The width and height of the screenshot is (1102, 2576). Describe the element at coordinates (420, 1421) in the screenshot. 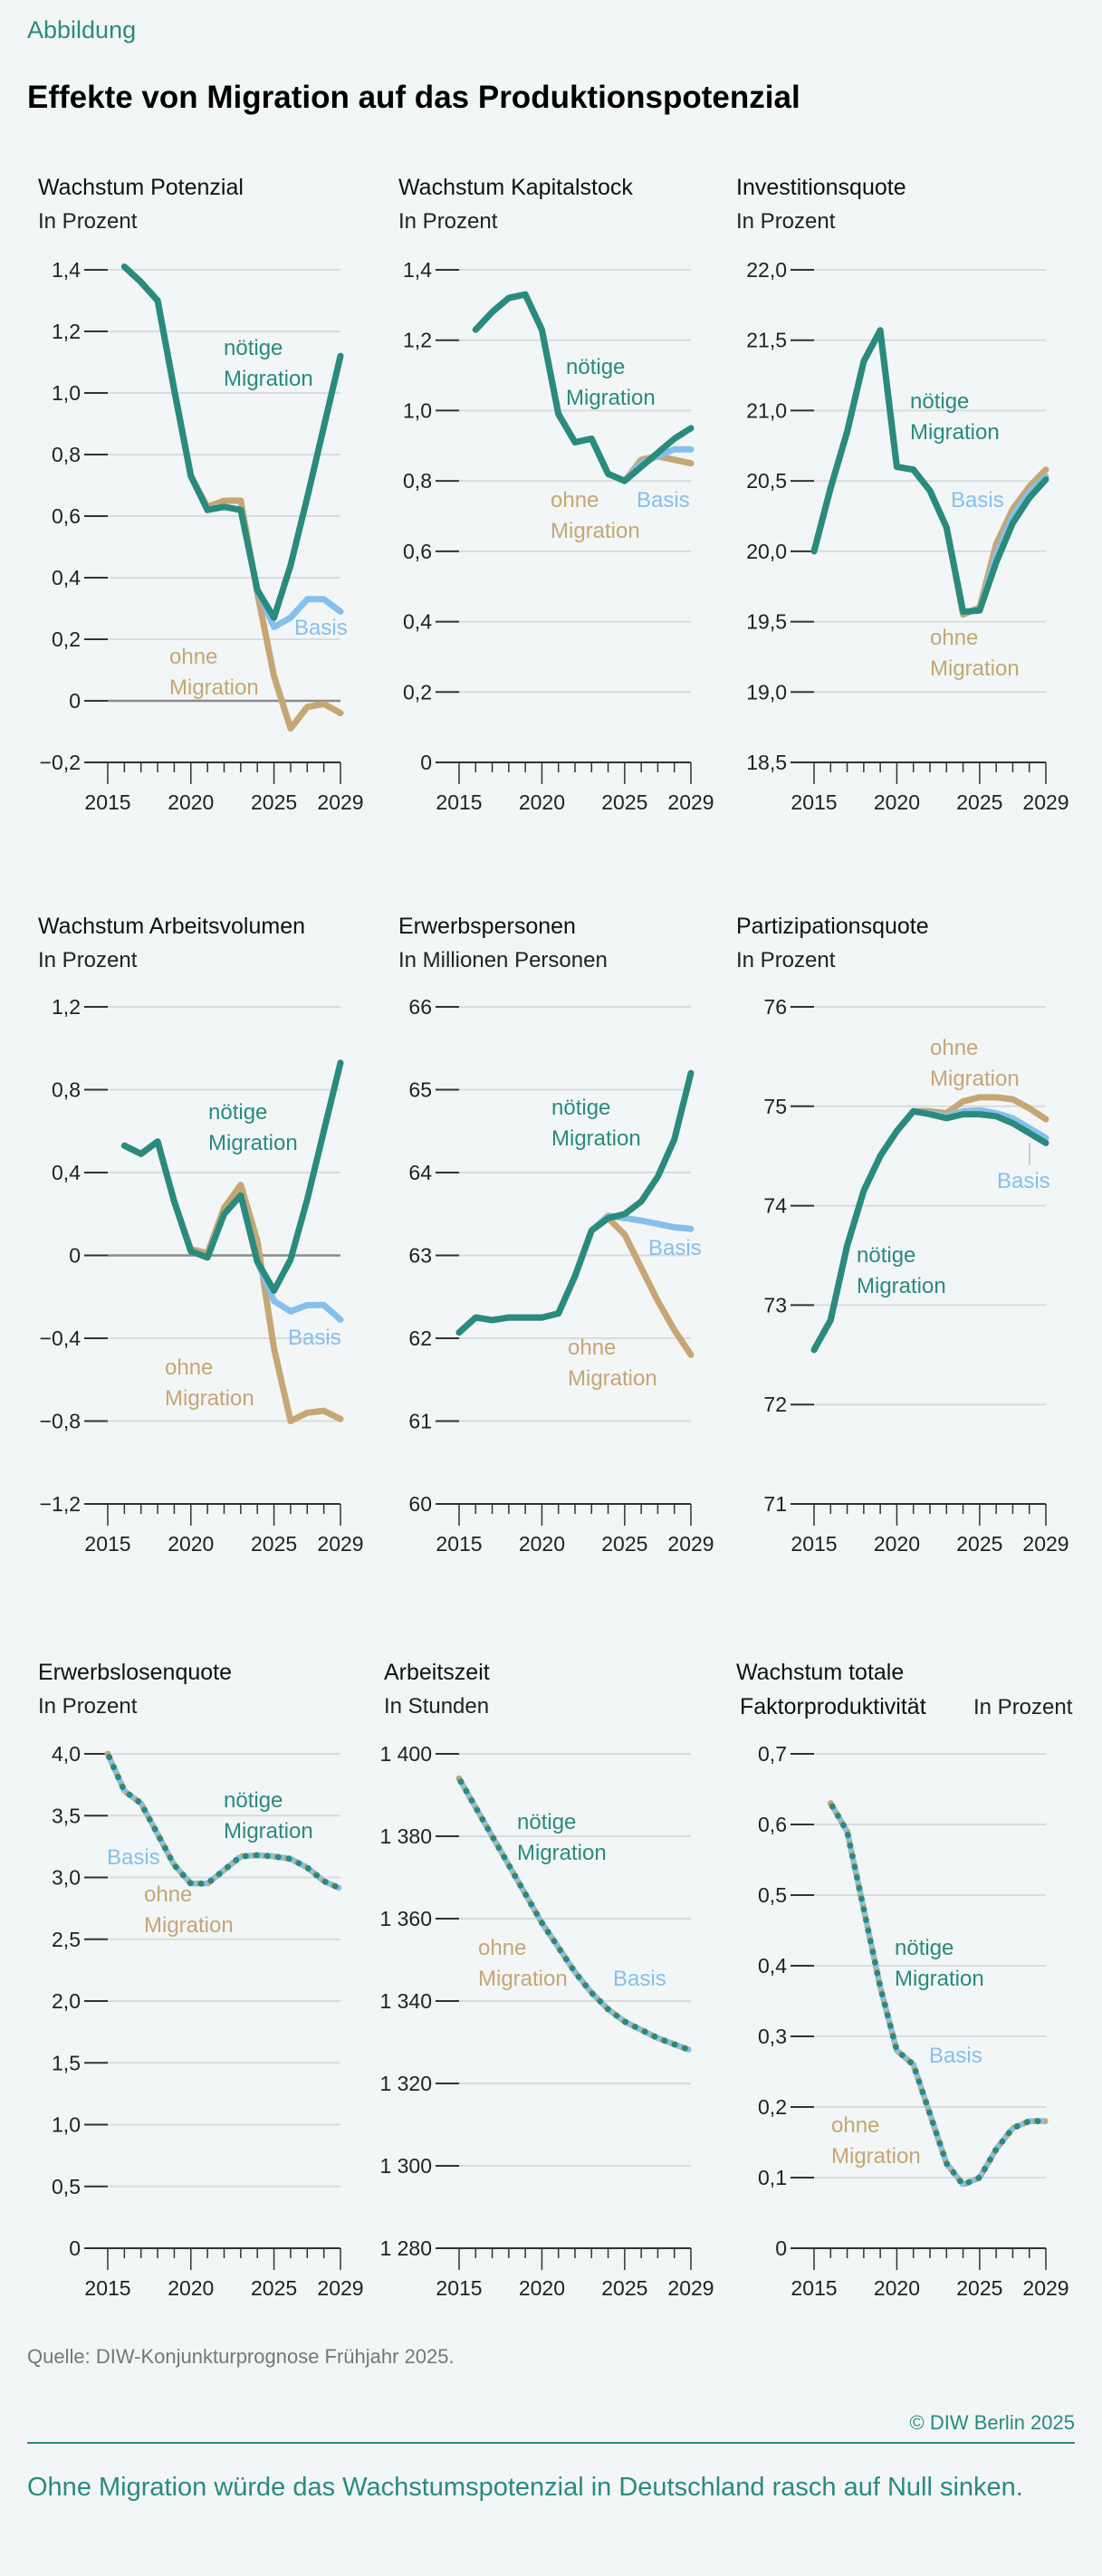

I see `y-tick-label: 61` at that location.